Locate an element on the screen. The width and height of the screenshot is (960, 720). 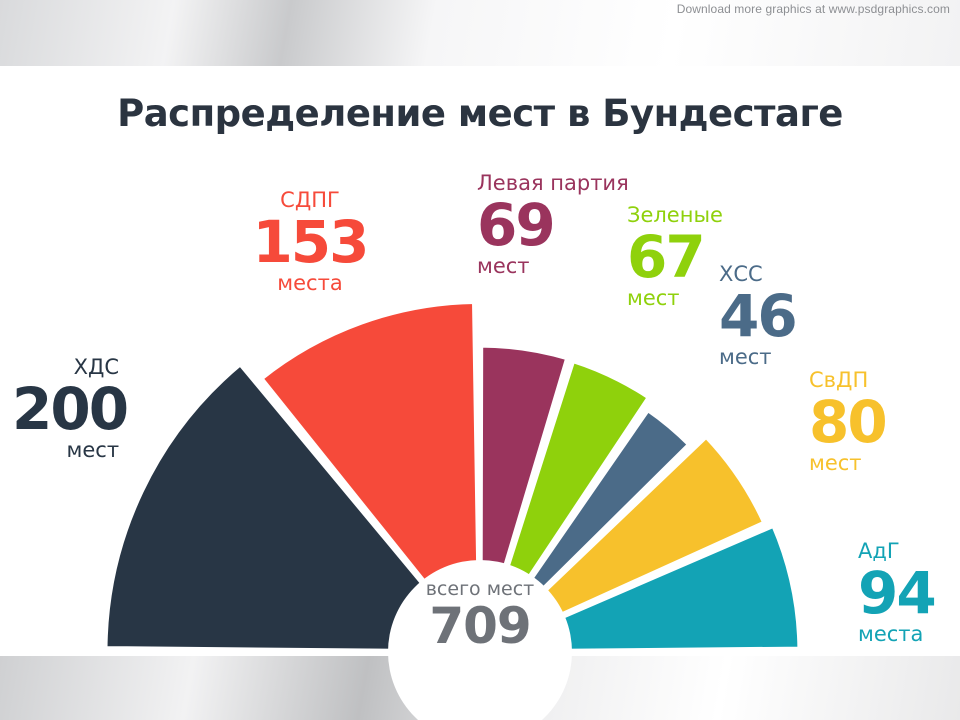
party-name-afd: АдГ is located at coordinates (879, 551).